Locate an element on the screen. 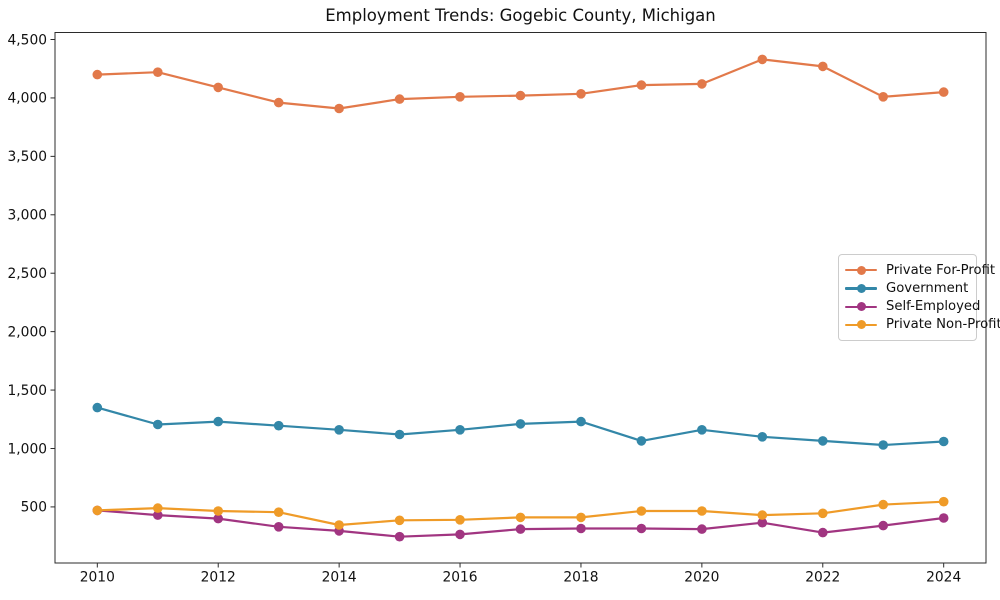  x-tick-label: 2022 is located at coordinates (822, 578).